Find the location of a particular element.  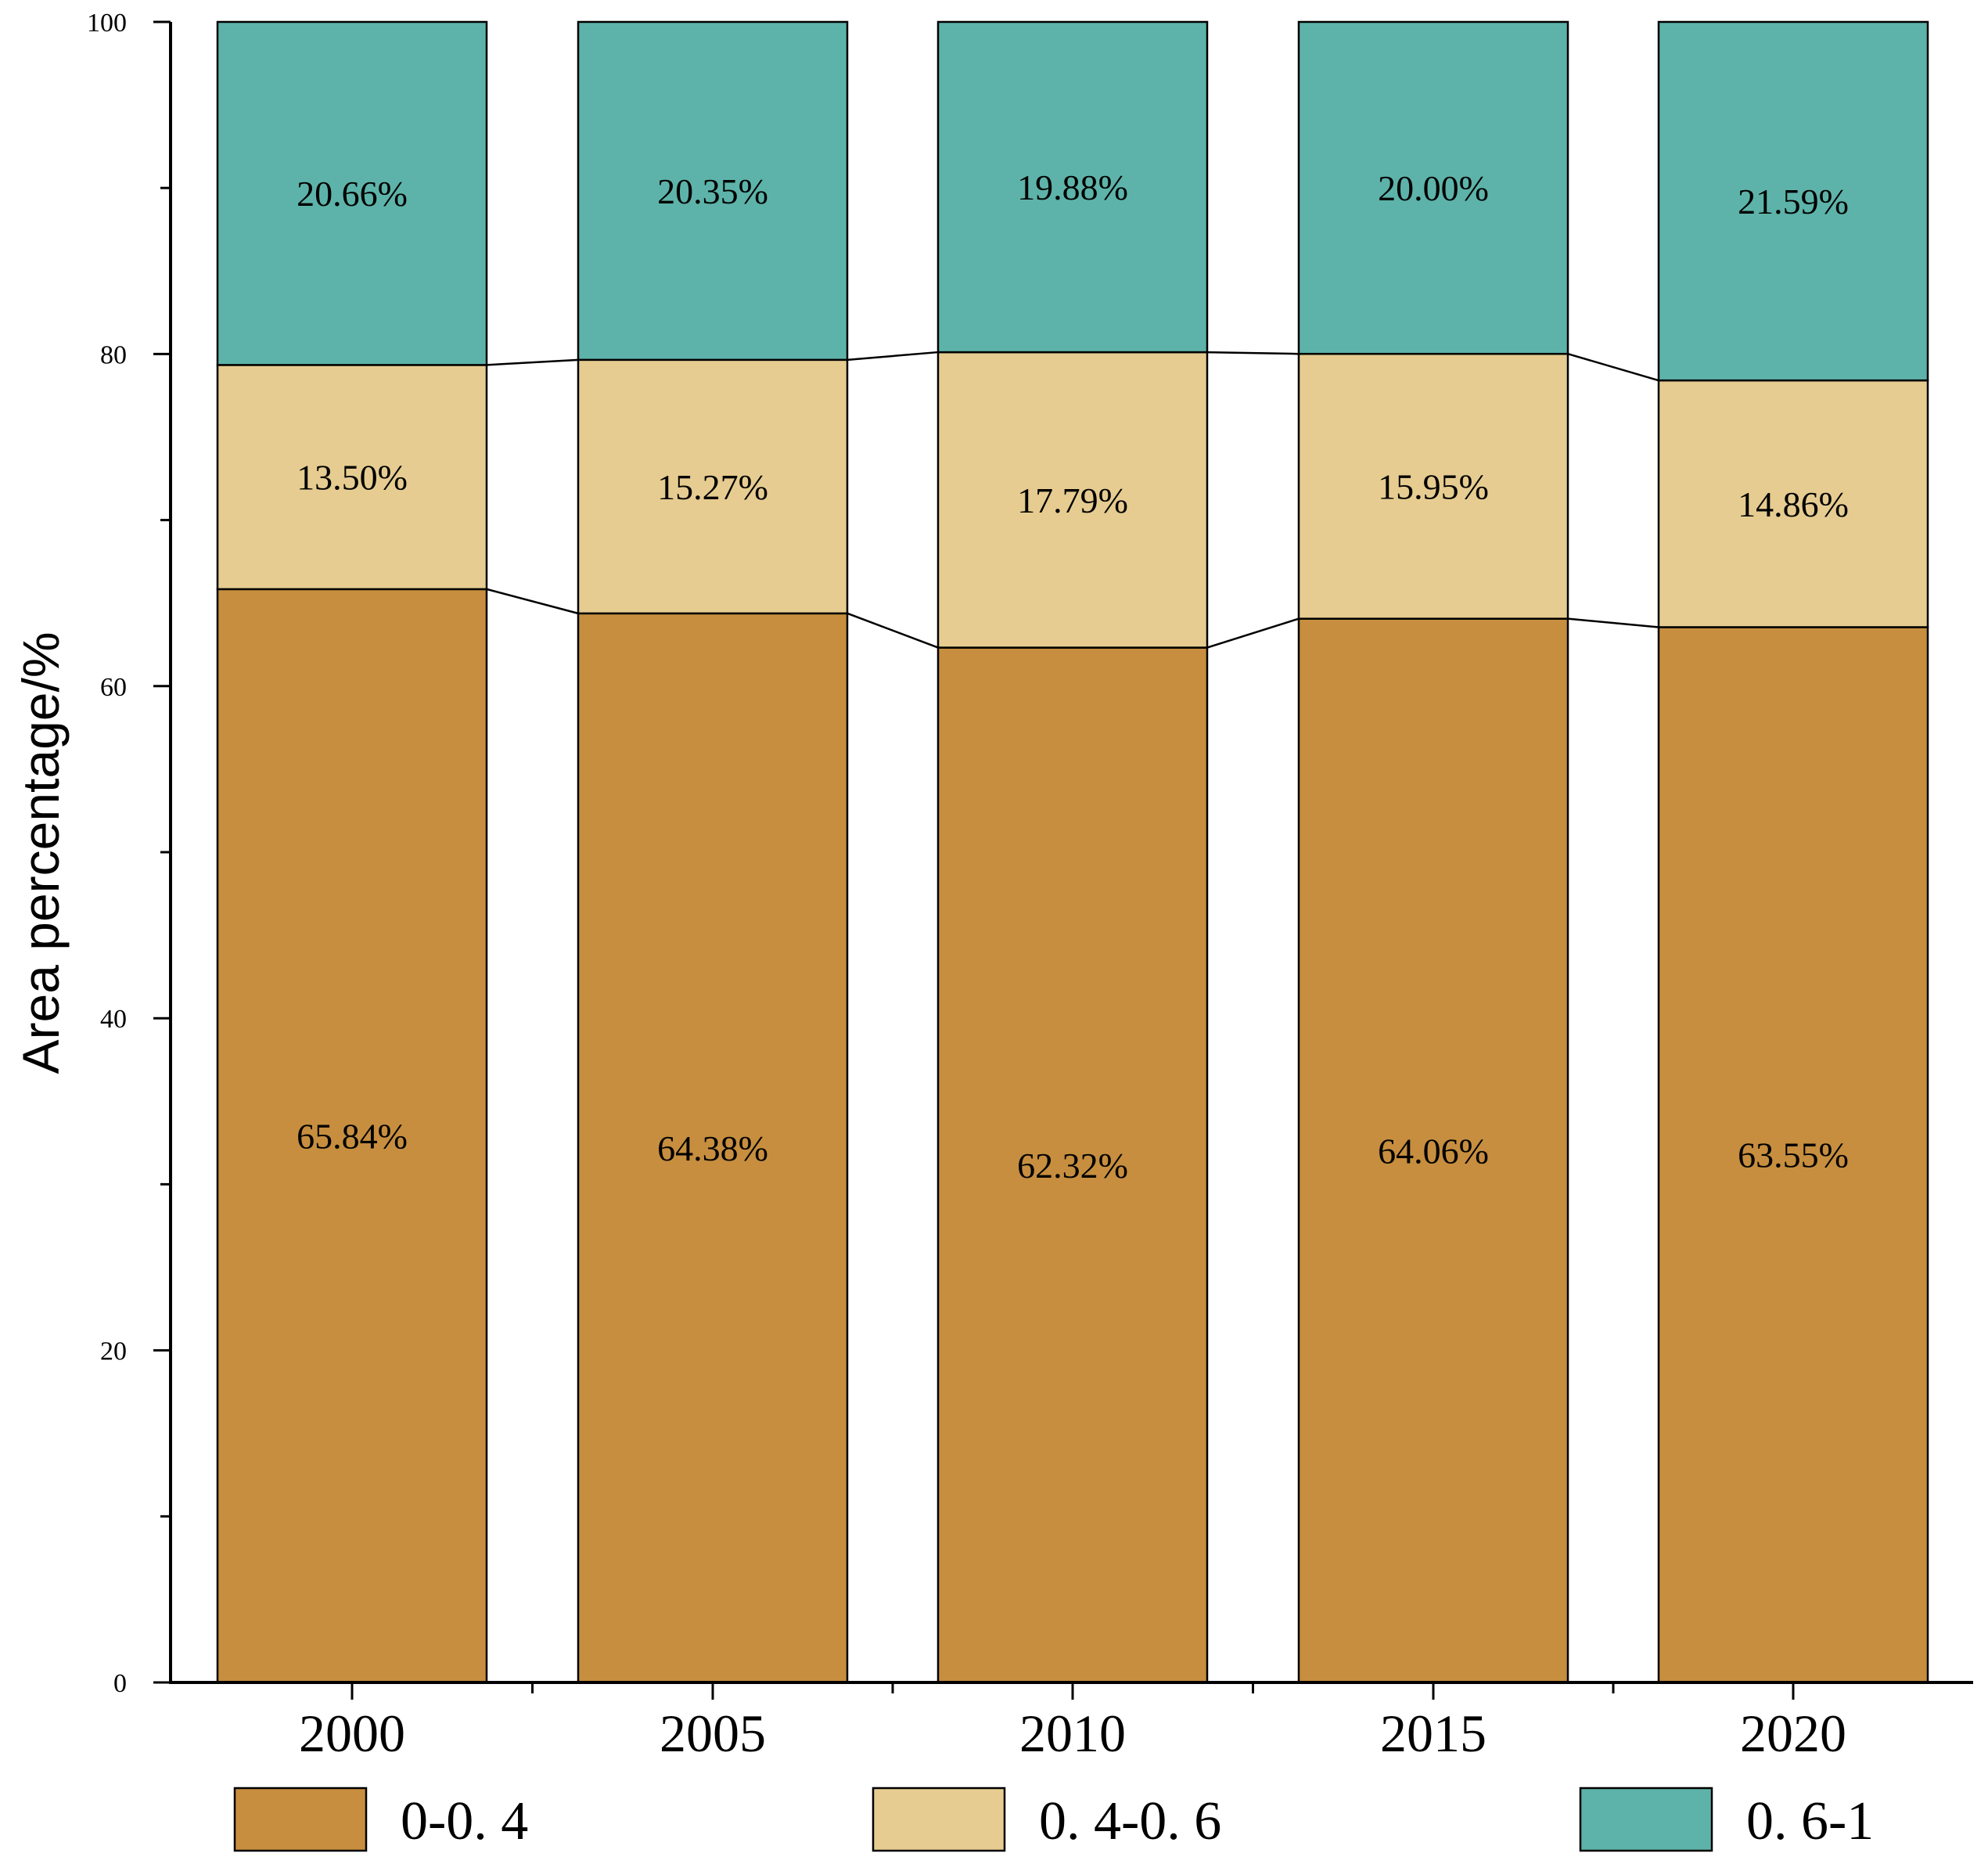

x-tick-label-2020: 2020 is located at coordinates (1793, 1733).